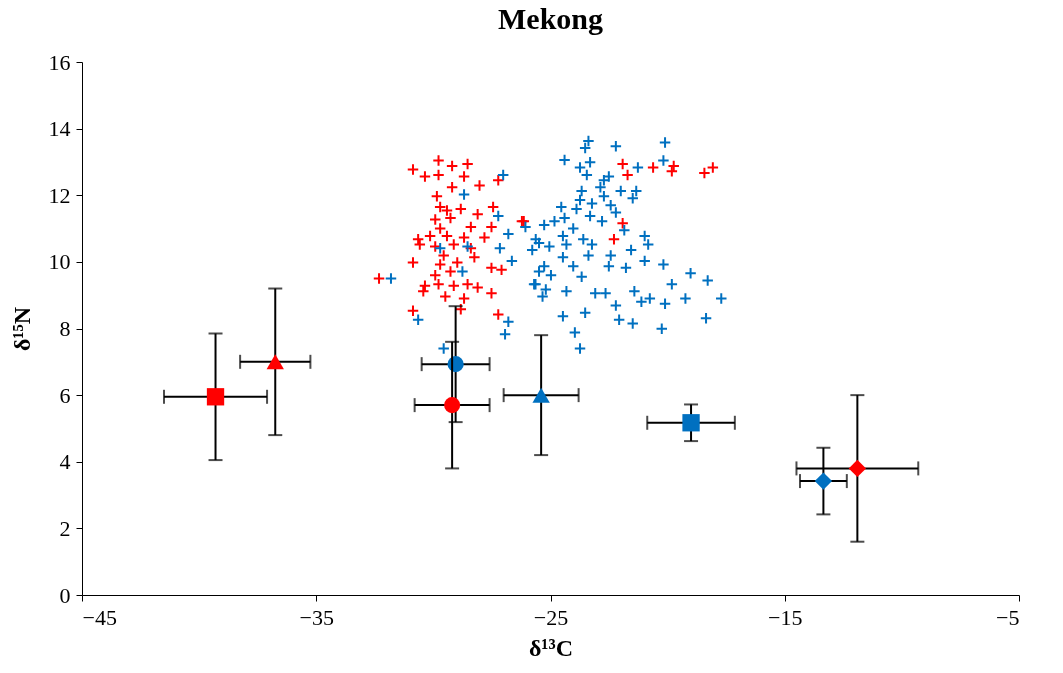  Describe the element at coordinates (316, 617) in the screenshot. I see `x-tick-label: −35` at that location.